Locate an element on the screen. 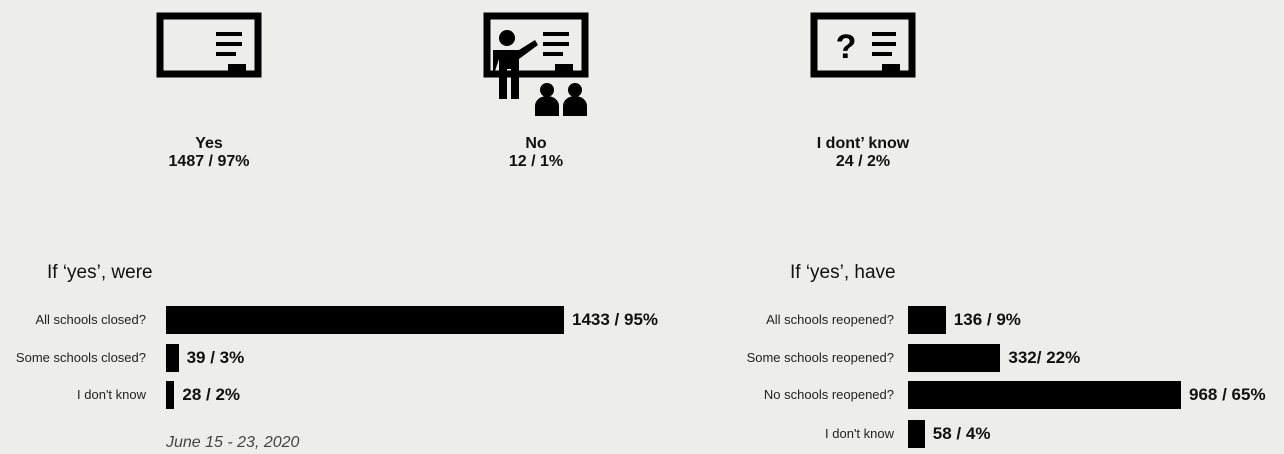  yes-count: 1487 / 97% is located at coordinates (209, 161).